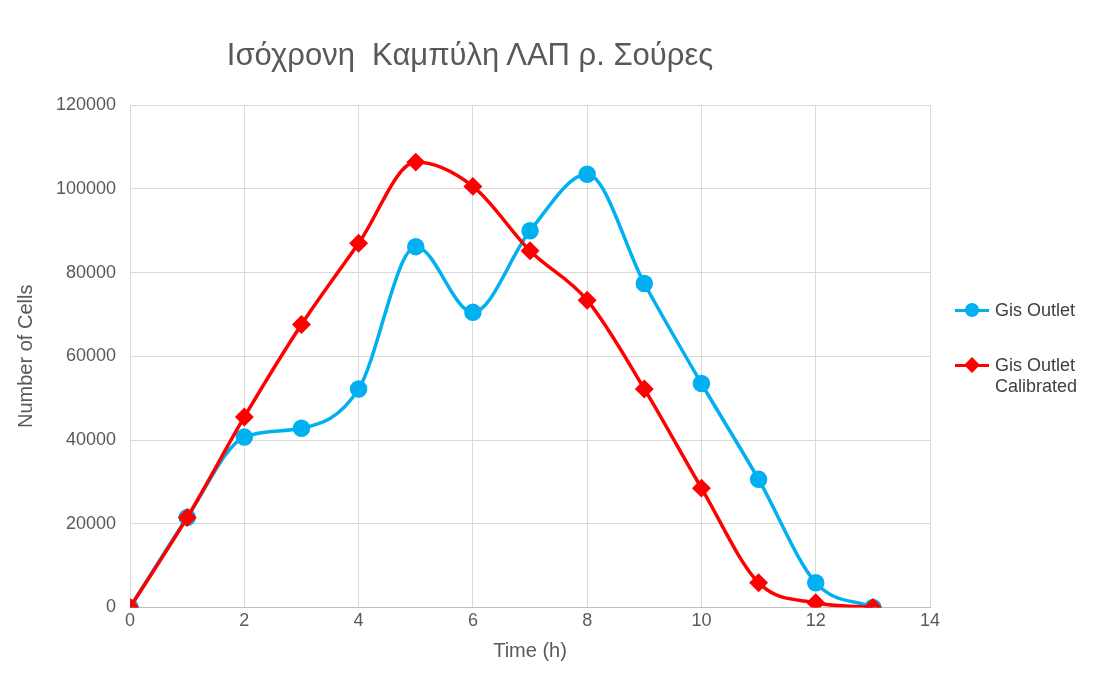  What do you see at coordinates (91, 522) in the screenshot?
I see `y-tick-label: 20000` at bounding box center [91, 522].